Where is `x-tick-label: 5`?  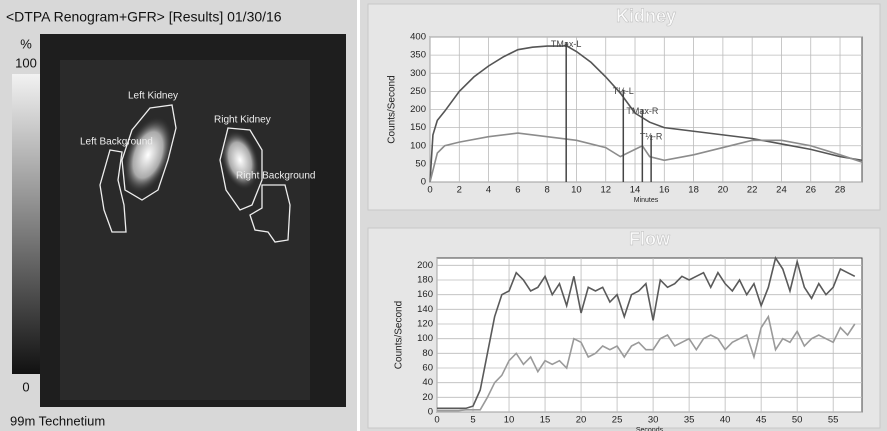
x-tick-label: 5 is located at coordinates (472, 420).